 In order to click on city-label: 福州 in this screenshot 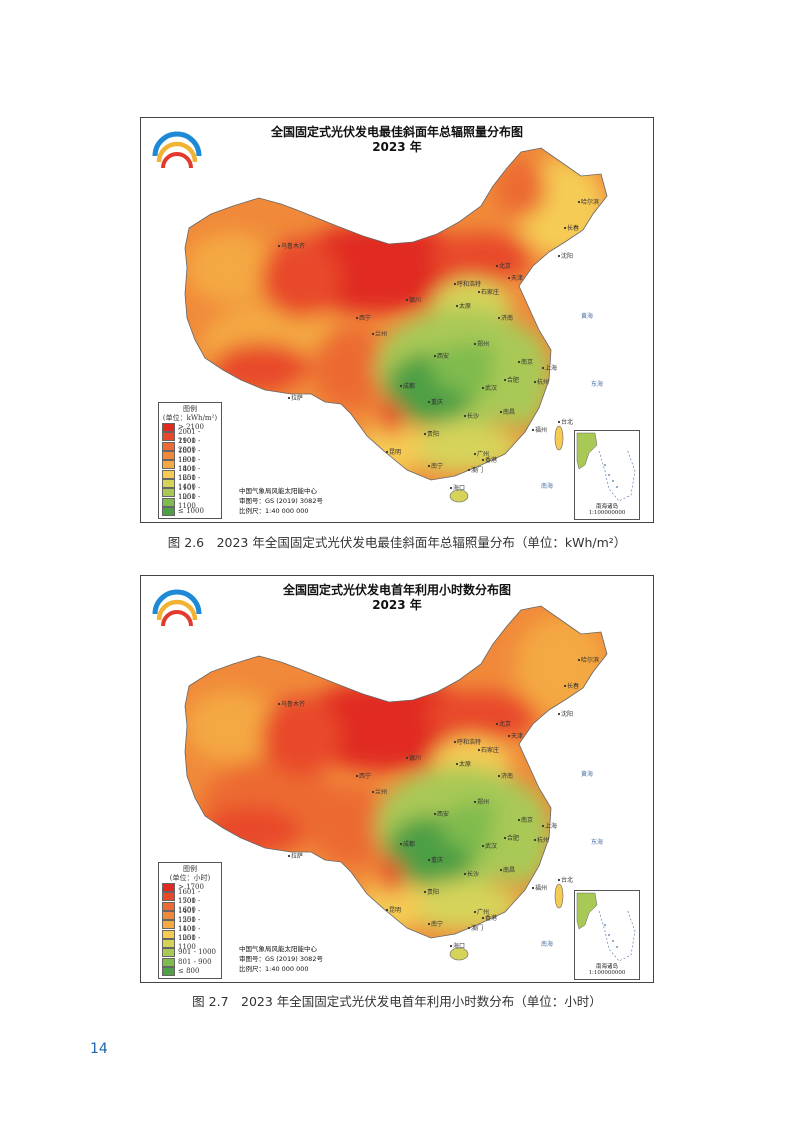, I will do `click(541, 888)`.